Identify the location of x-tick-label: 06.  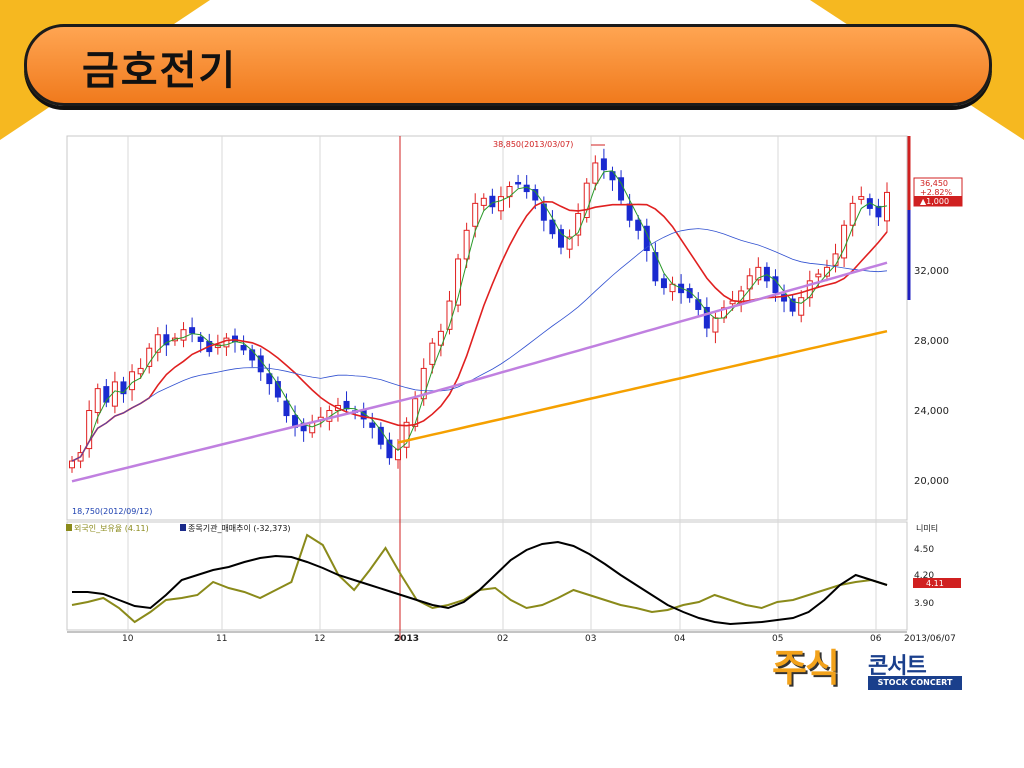
(876, 639).